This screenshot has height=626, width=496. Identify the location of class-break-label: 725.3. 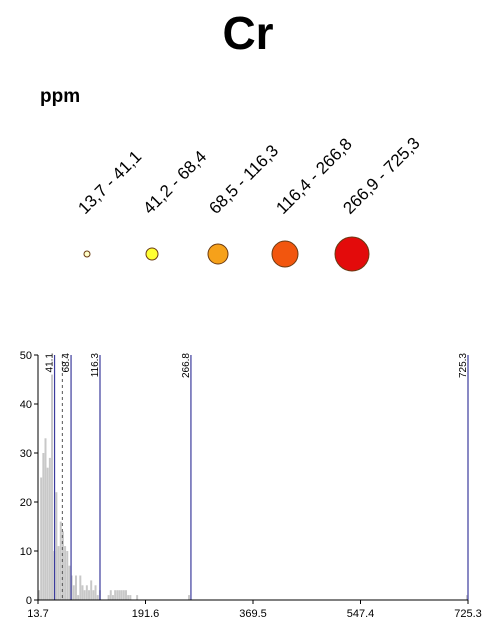
(463, 365).